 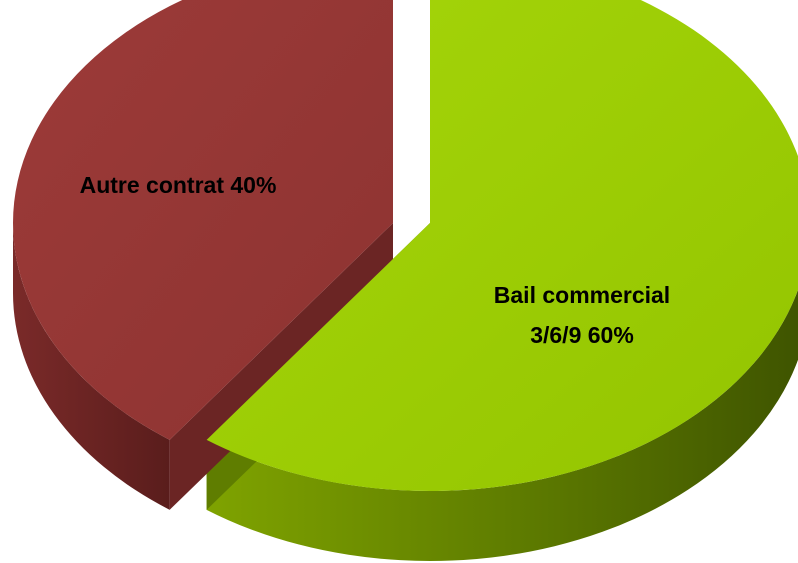 I want to click on slice-data-label-line: Bail commercial, so click(x=582, y=295).